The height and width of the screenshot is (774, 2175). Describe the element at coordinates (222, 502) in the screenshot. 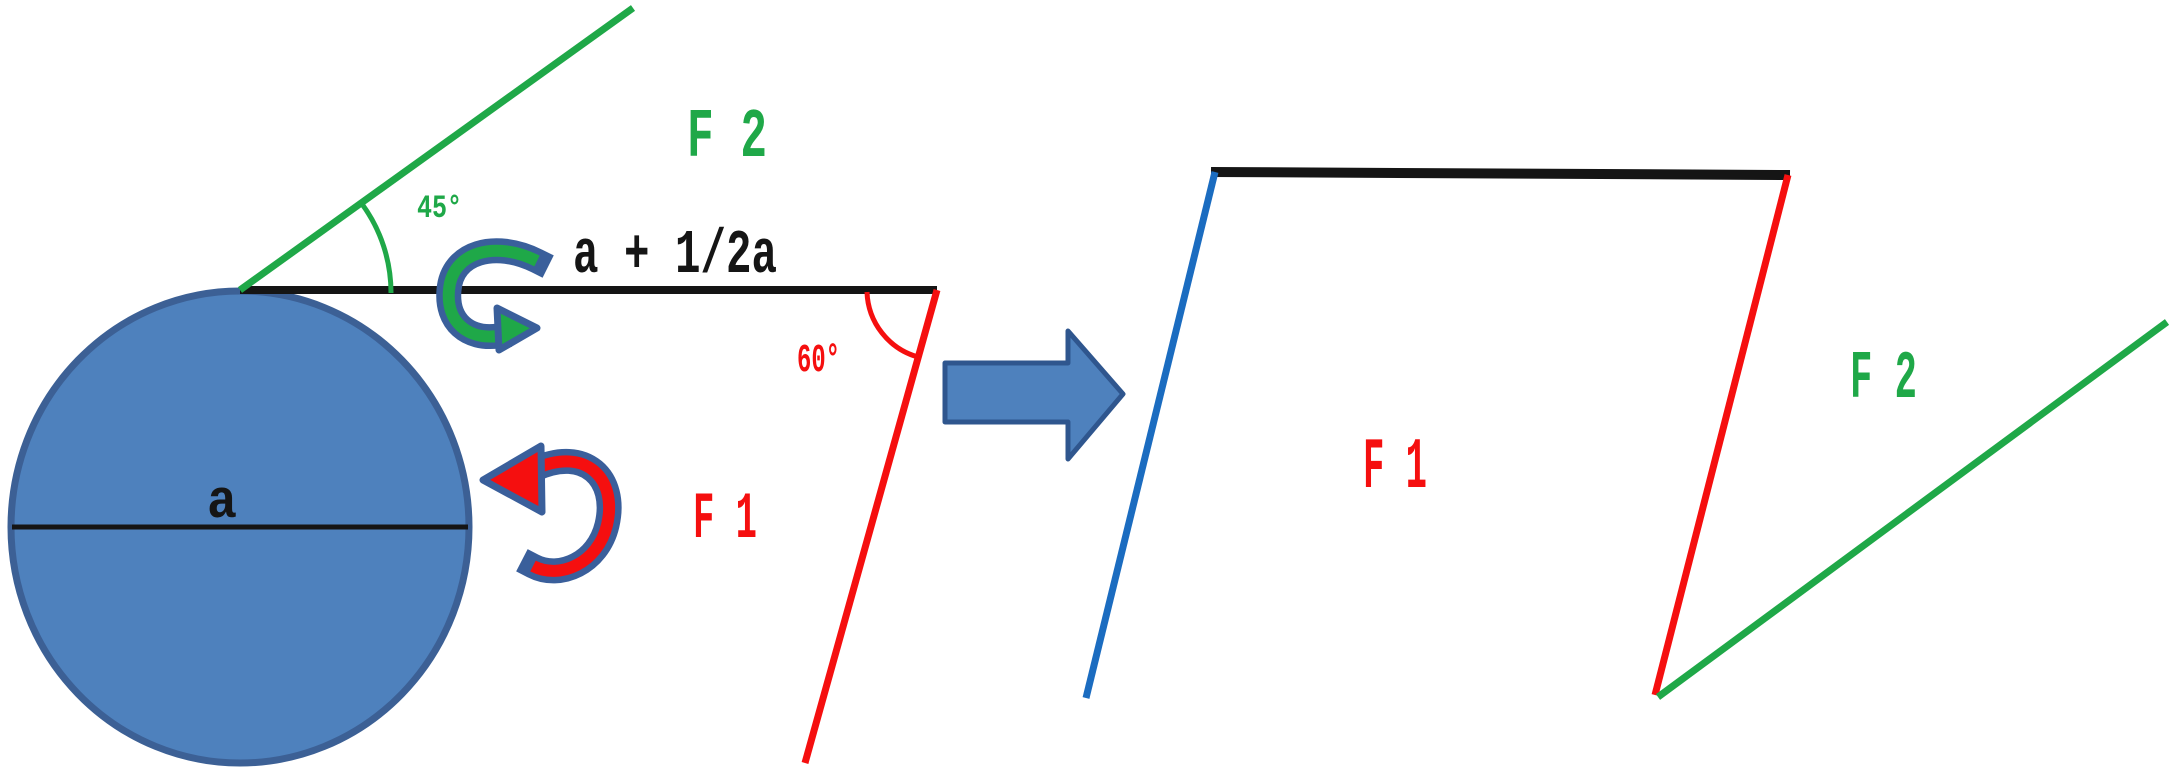

I see `wheel-diameter-label: a` at that location.